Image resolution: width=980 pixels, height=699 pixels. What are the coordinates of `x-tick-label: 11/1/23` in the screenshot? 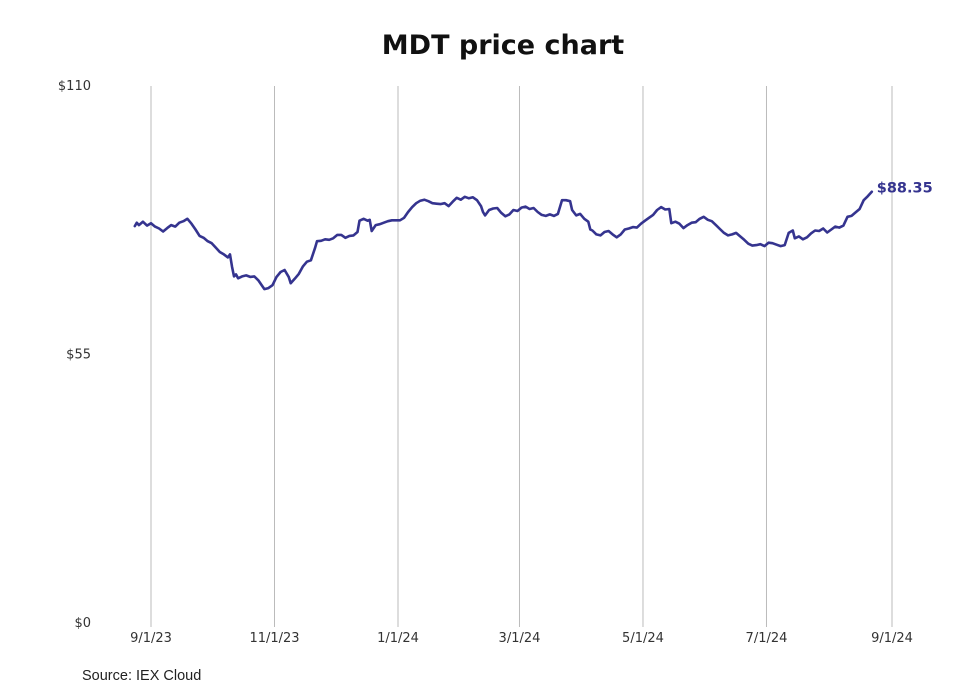 It's located at (274, 638).